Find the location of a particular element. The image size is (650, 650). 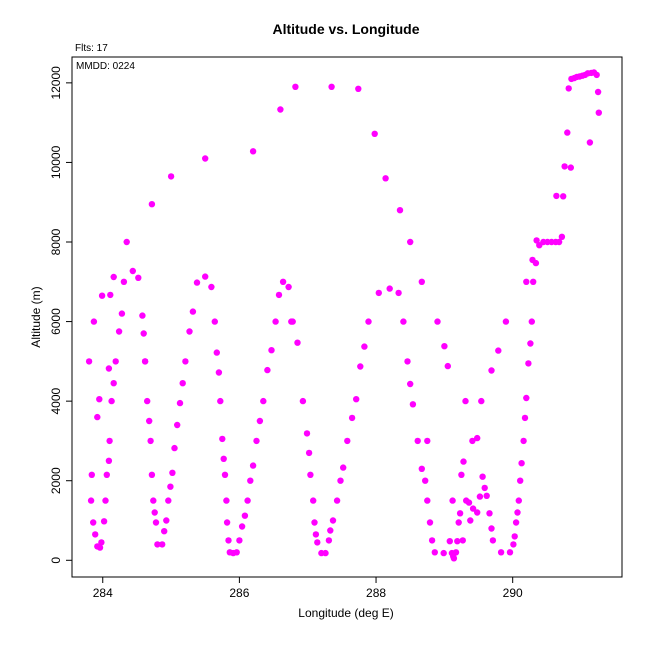

y-axis-label: Altitude (m) is located at coordinates (36, 316).